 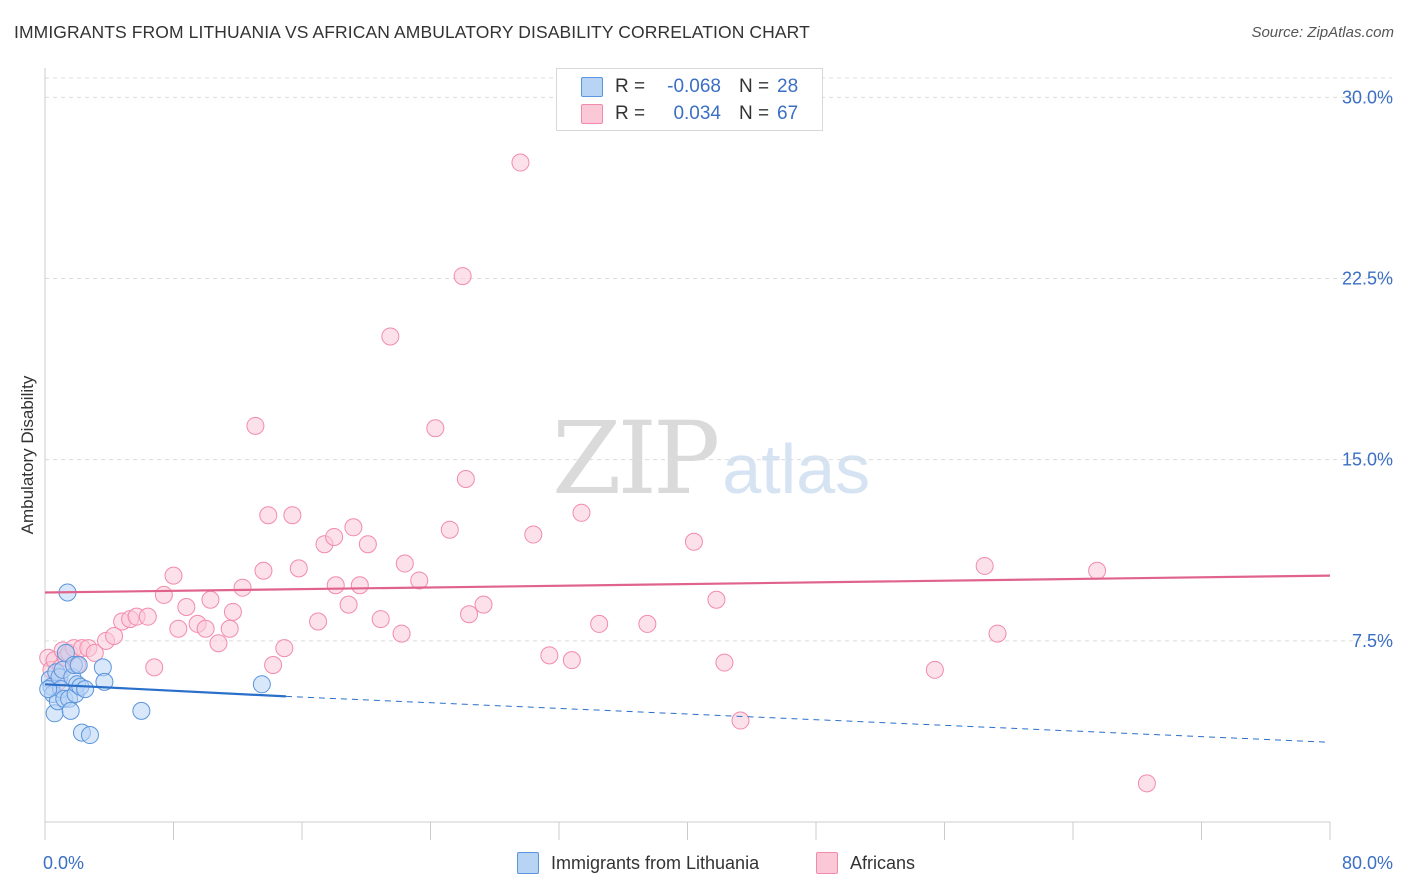 What do you see at coordinates (1322, 32) in the screenshot?
I see `chart-source: Source: ZipAtlas.com` at bounding box center [1322, 32].